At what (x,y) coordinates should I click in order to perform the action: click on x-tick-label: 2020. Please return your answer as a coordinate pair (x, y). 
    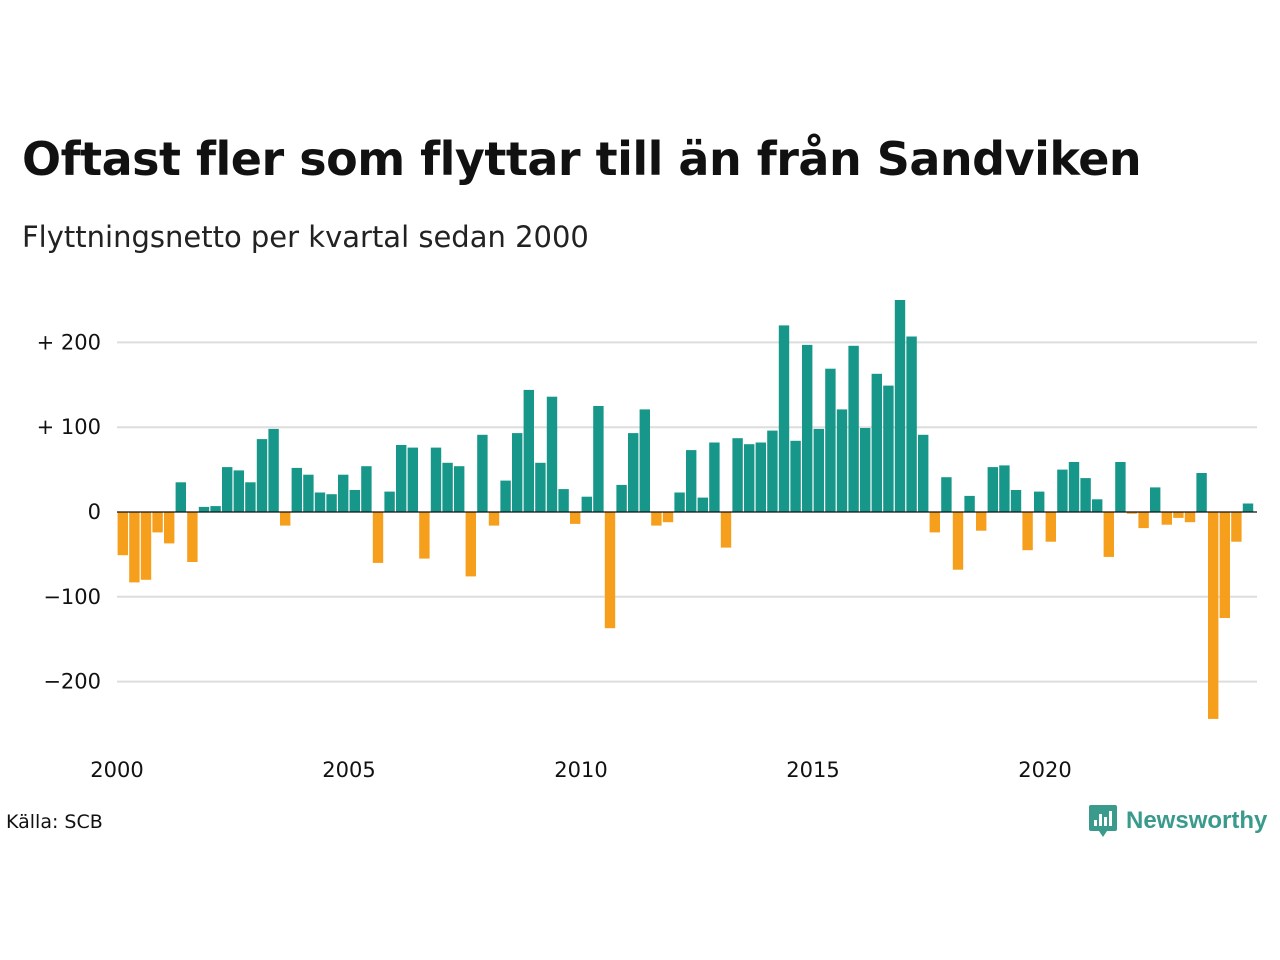
    Looking at the image, I should click on (1044, 770).